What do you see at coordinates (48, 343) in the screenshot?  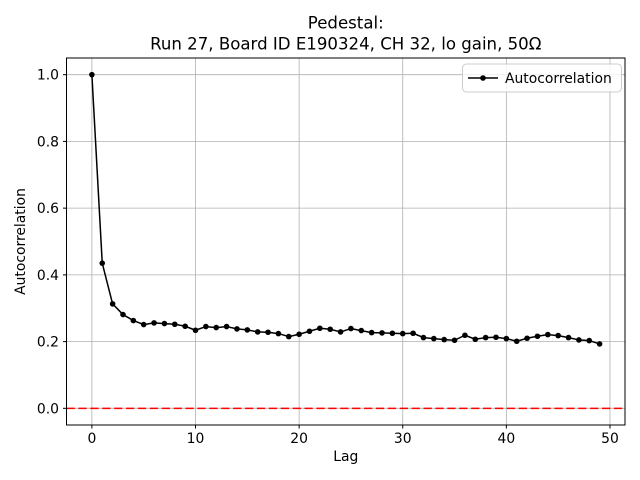 I see `y-tick-label: 0.2` at bounding box center [48, 343].